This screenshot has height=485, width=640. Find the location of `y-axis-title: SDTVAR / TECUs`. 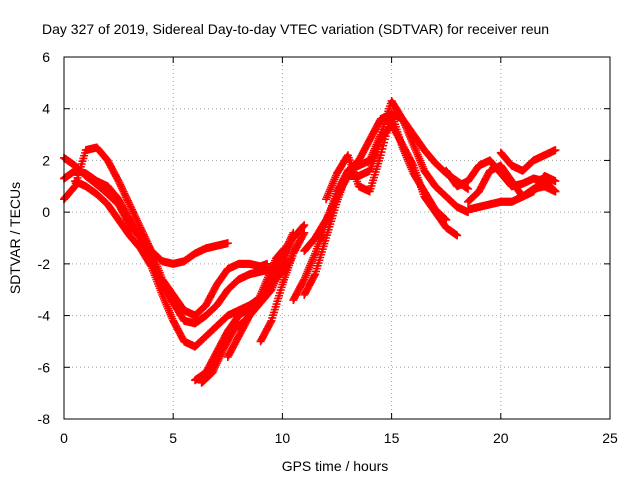

y-axis-title: SDTVAR / TECUs is located at coordinates (15, 238).